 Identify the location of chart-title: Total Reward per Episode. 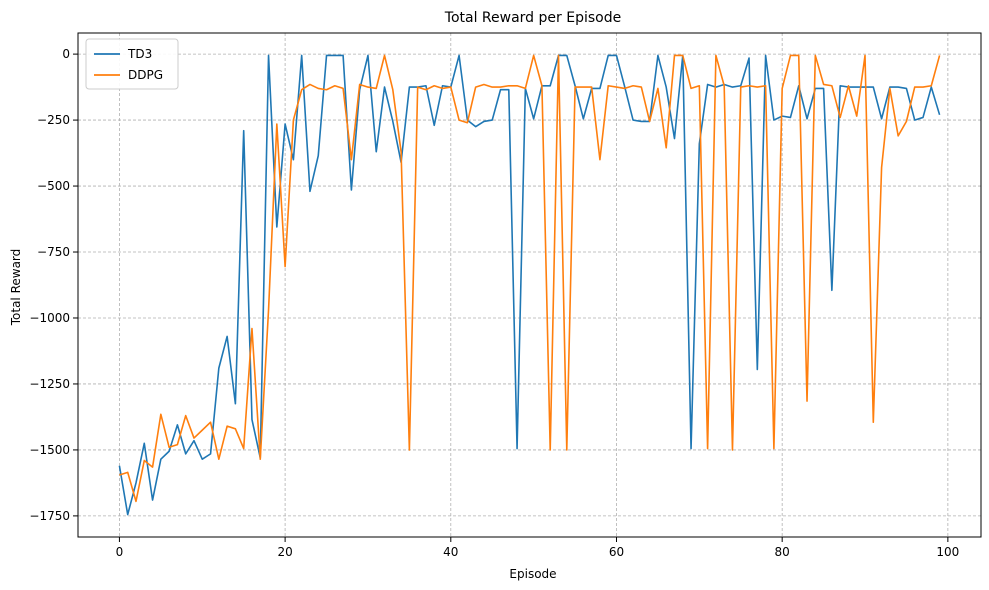
(532, 18).